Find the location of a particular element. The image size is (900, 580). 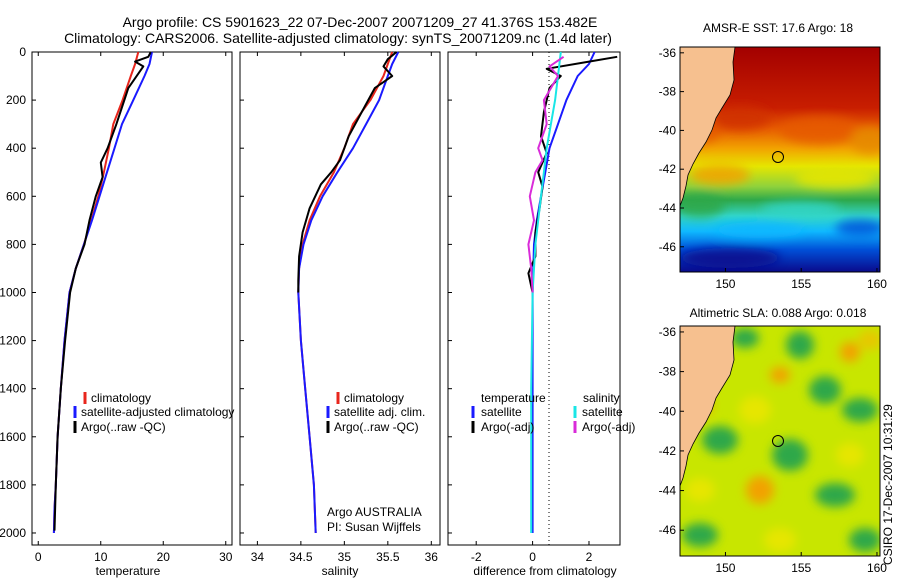

x-tick-label: -2 is located at coordinates (476, 557).